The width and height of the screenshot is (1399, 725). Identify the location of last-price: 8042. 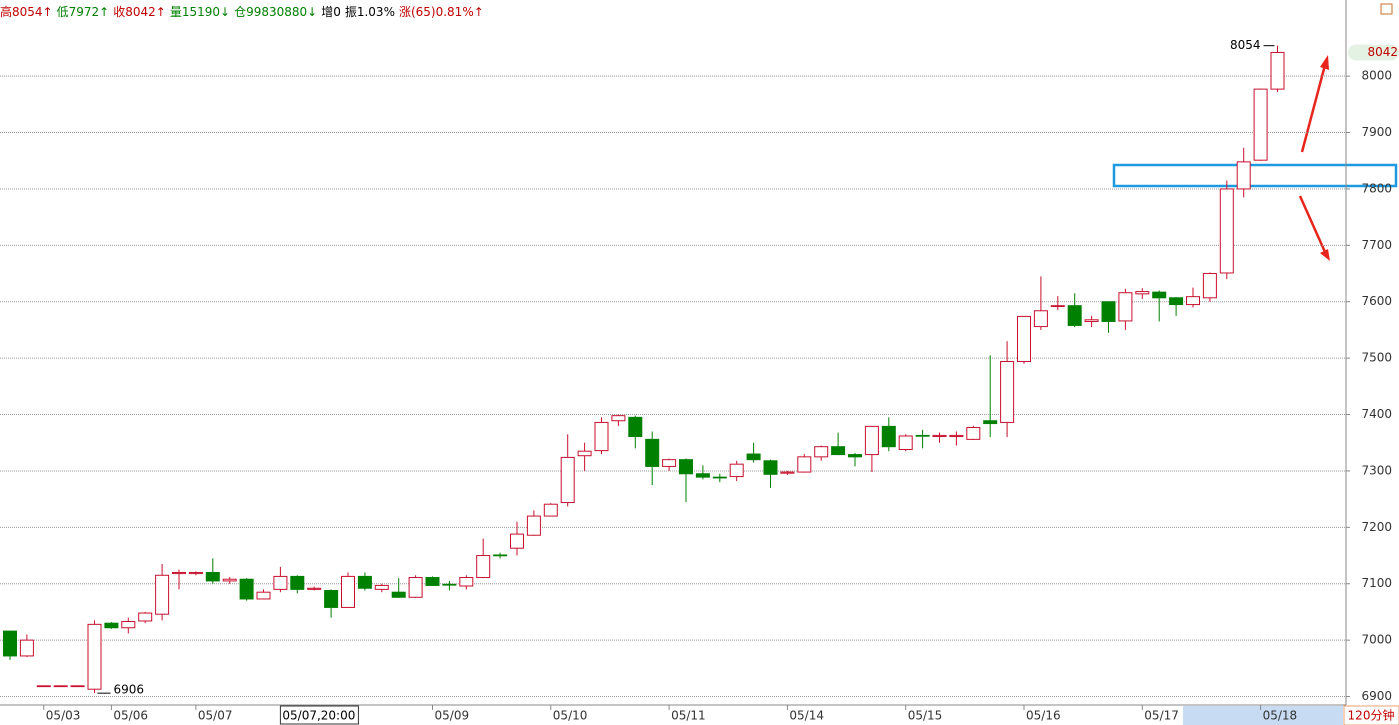
(1382, 52).